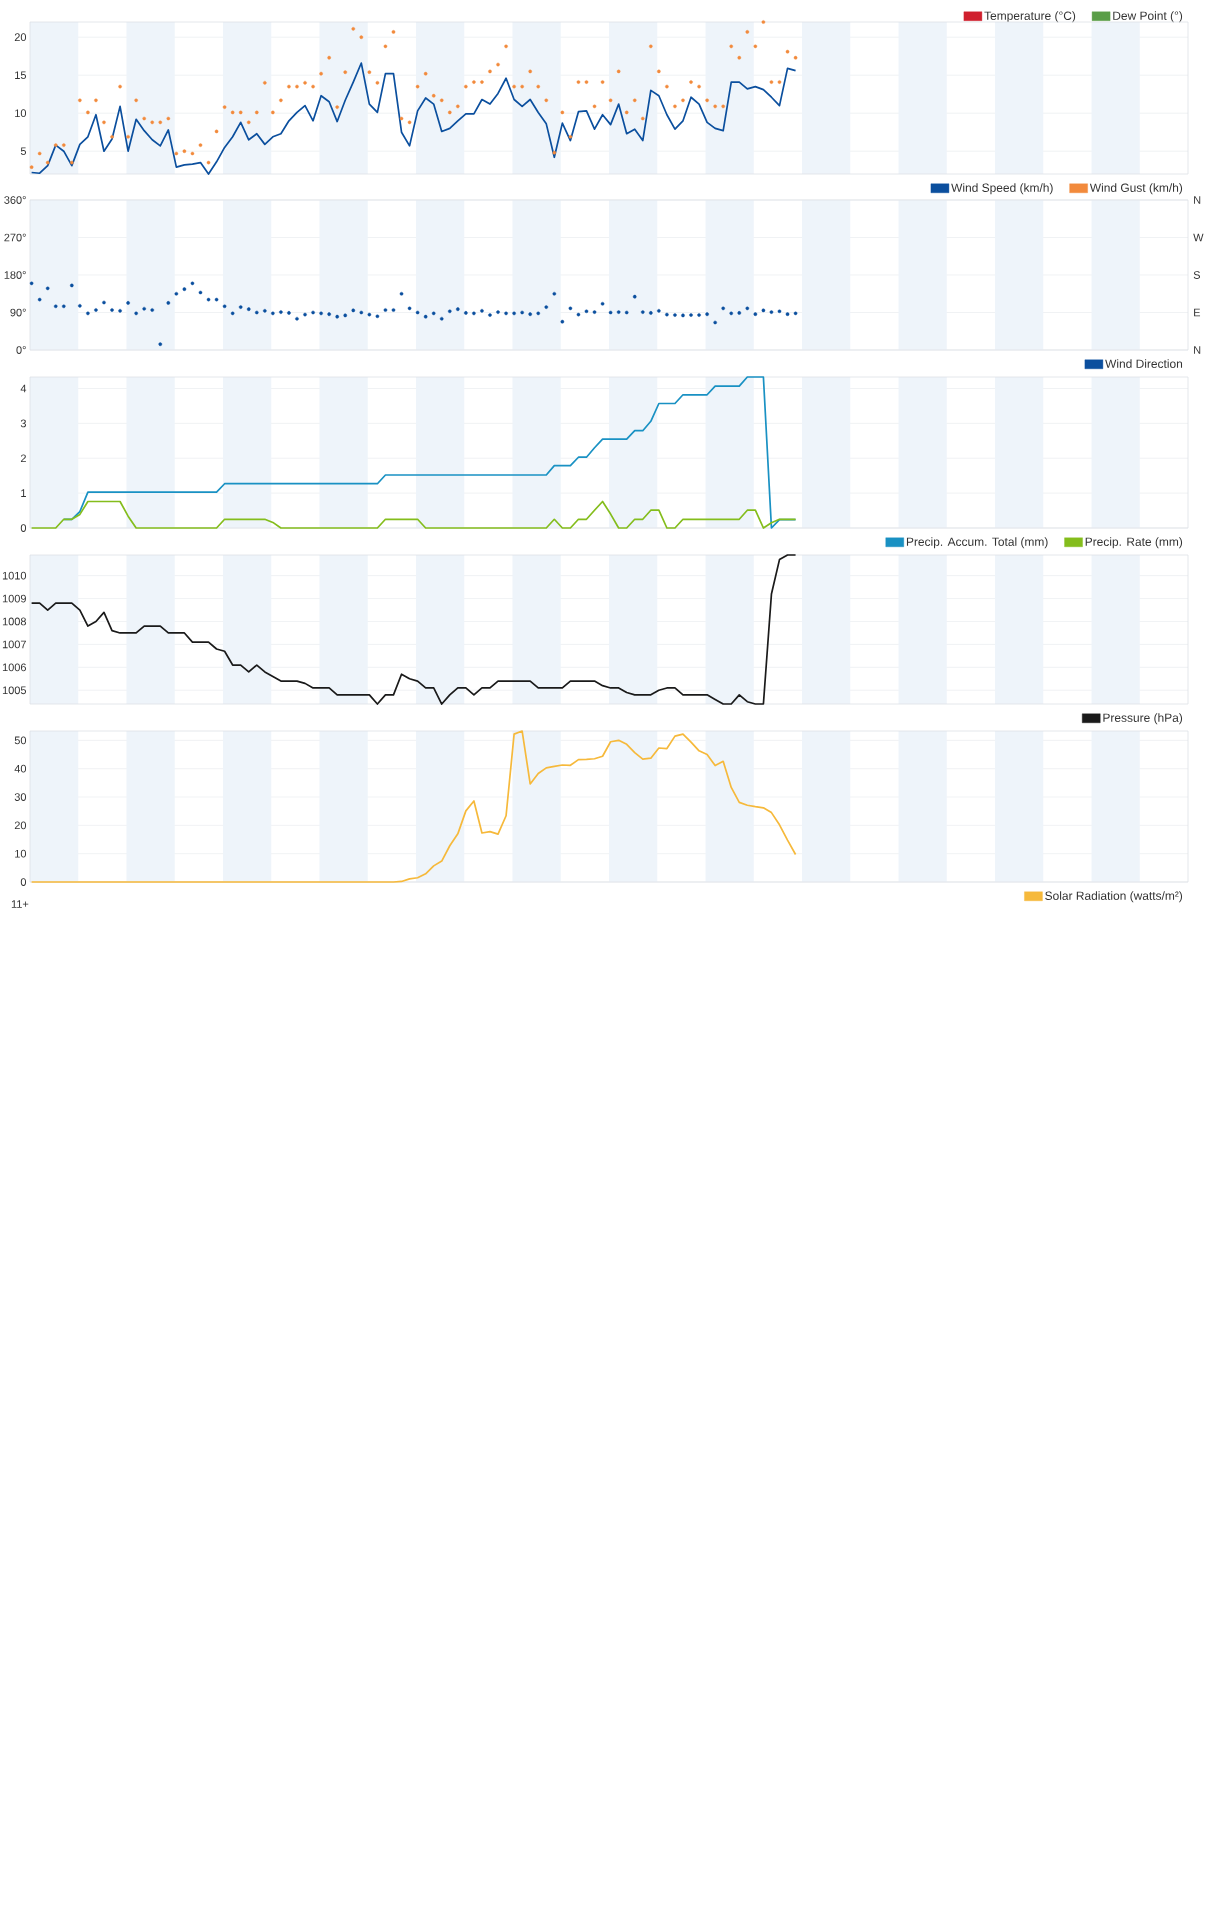 The height and width of the screenshot is (1920, 1210). What do you see at coordinates (23, 458) in the screenshot?
I see `y-tick-label: 2` at bounding box center [23, 458].